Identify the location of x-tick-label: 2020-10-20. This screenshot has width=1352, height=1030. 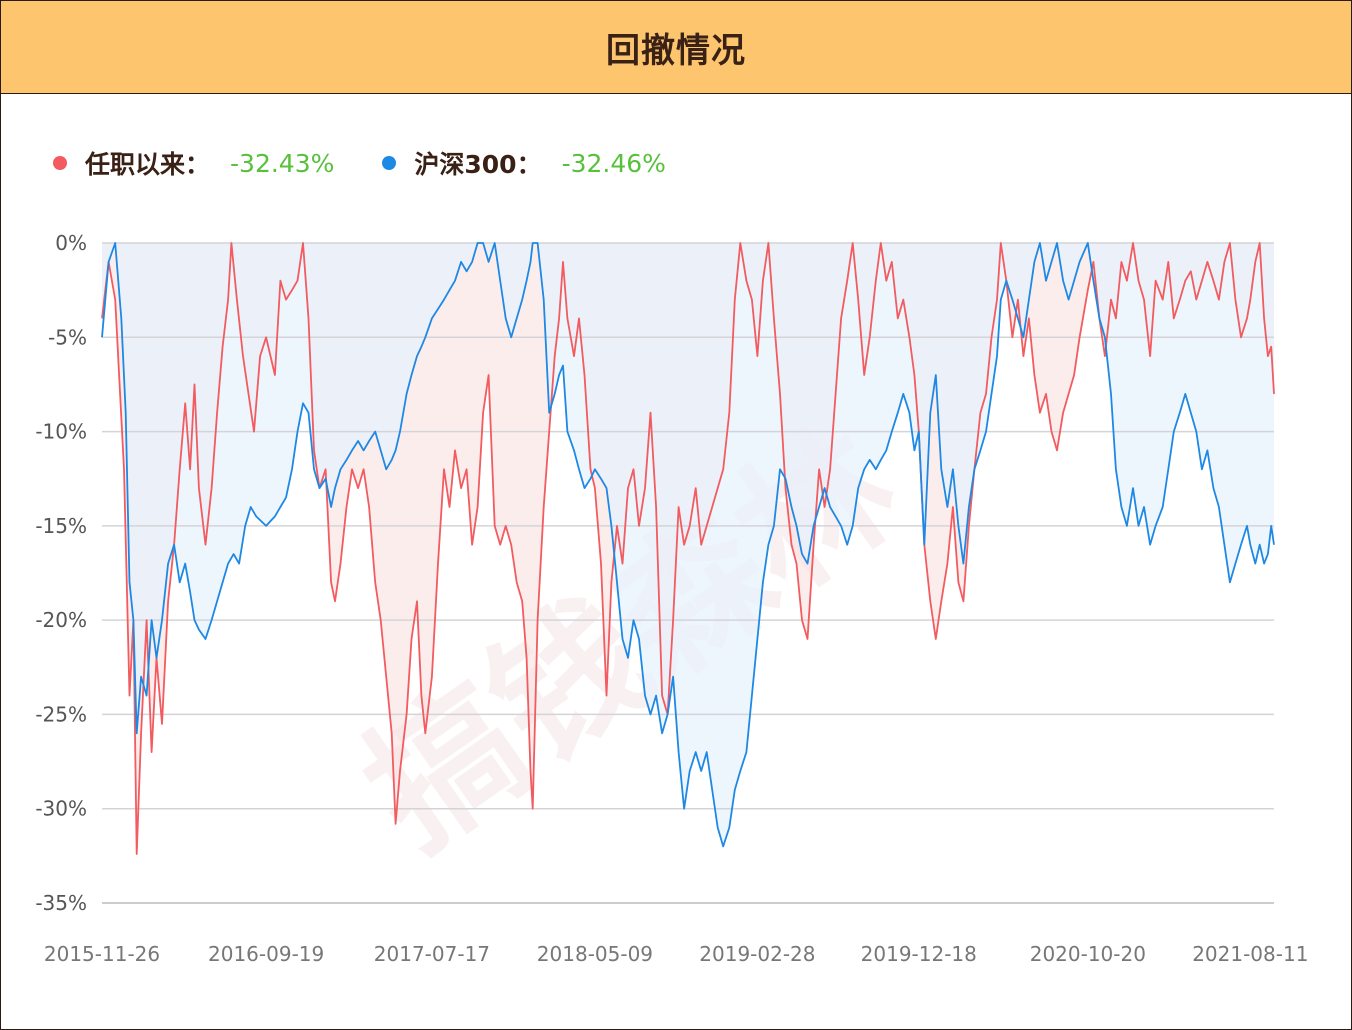
(1088, 954).